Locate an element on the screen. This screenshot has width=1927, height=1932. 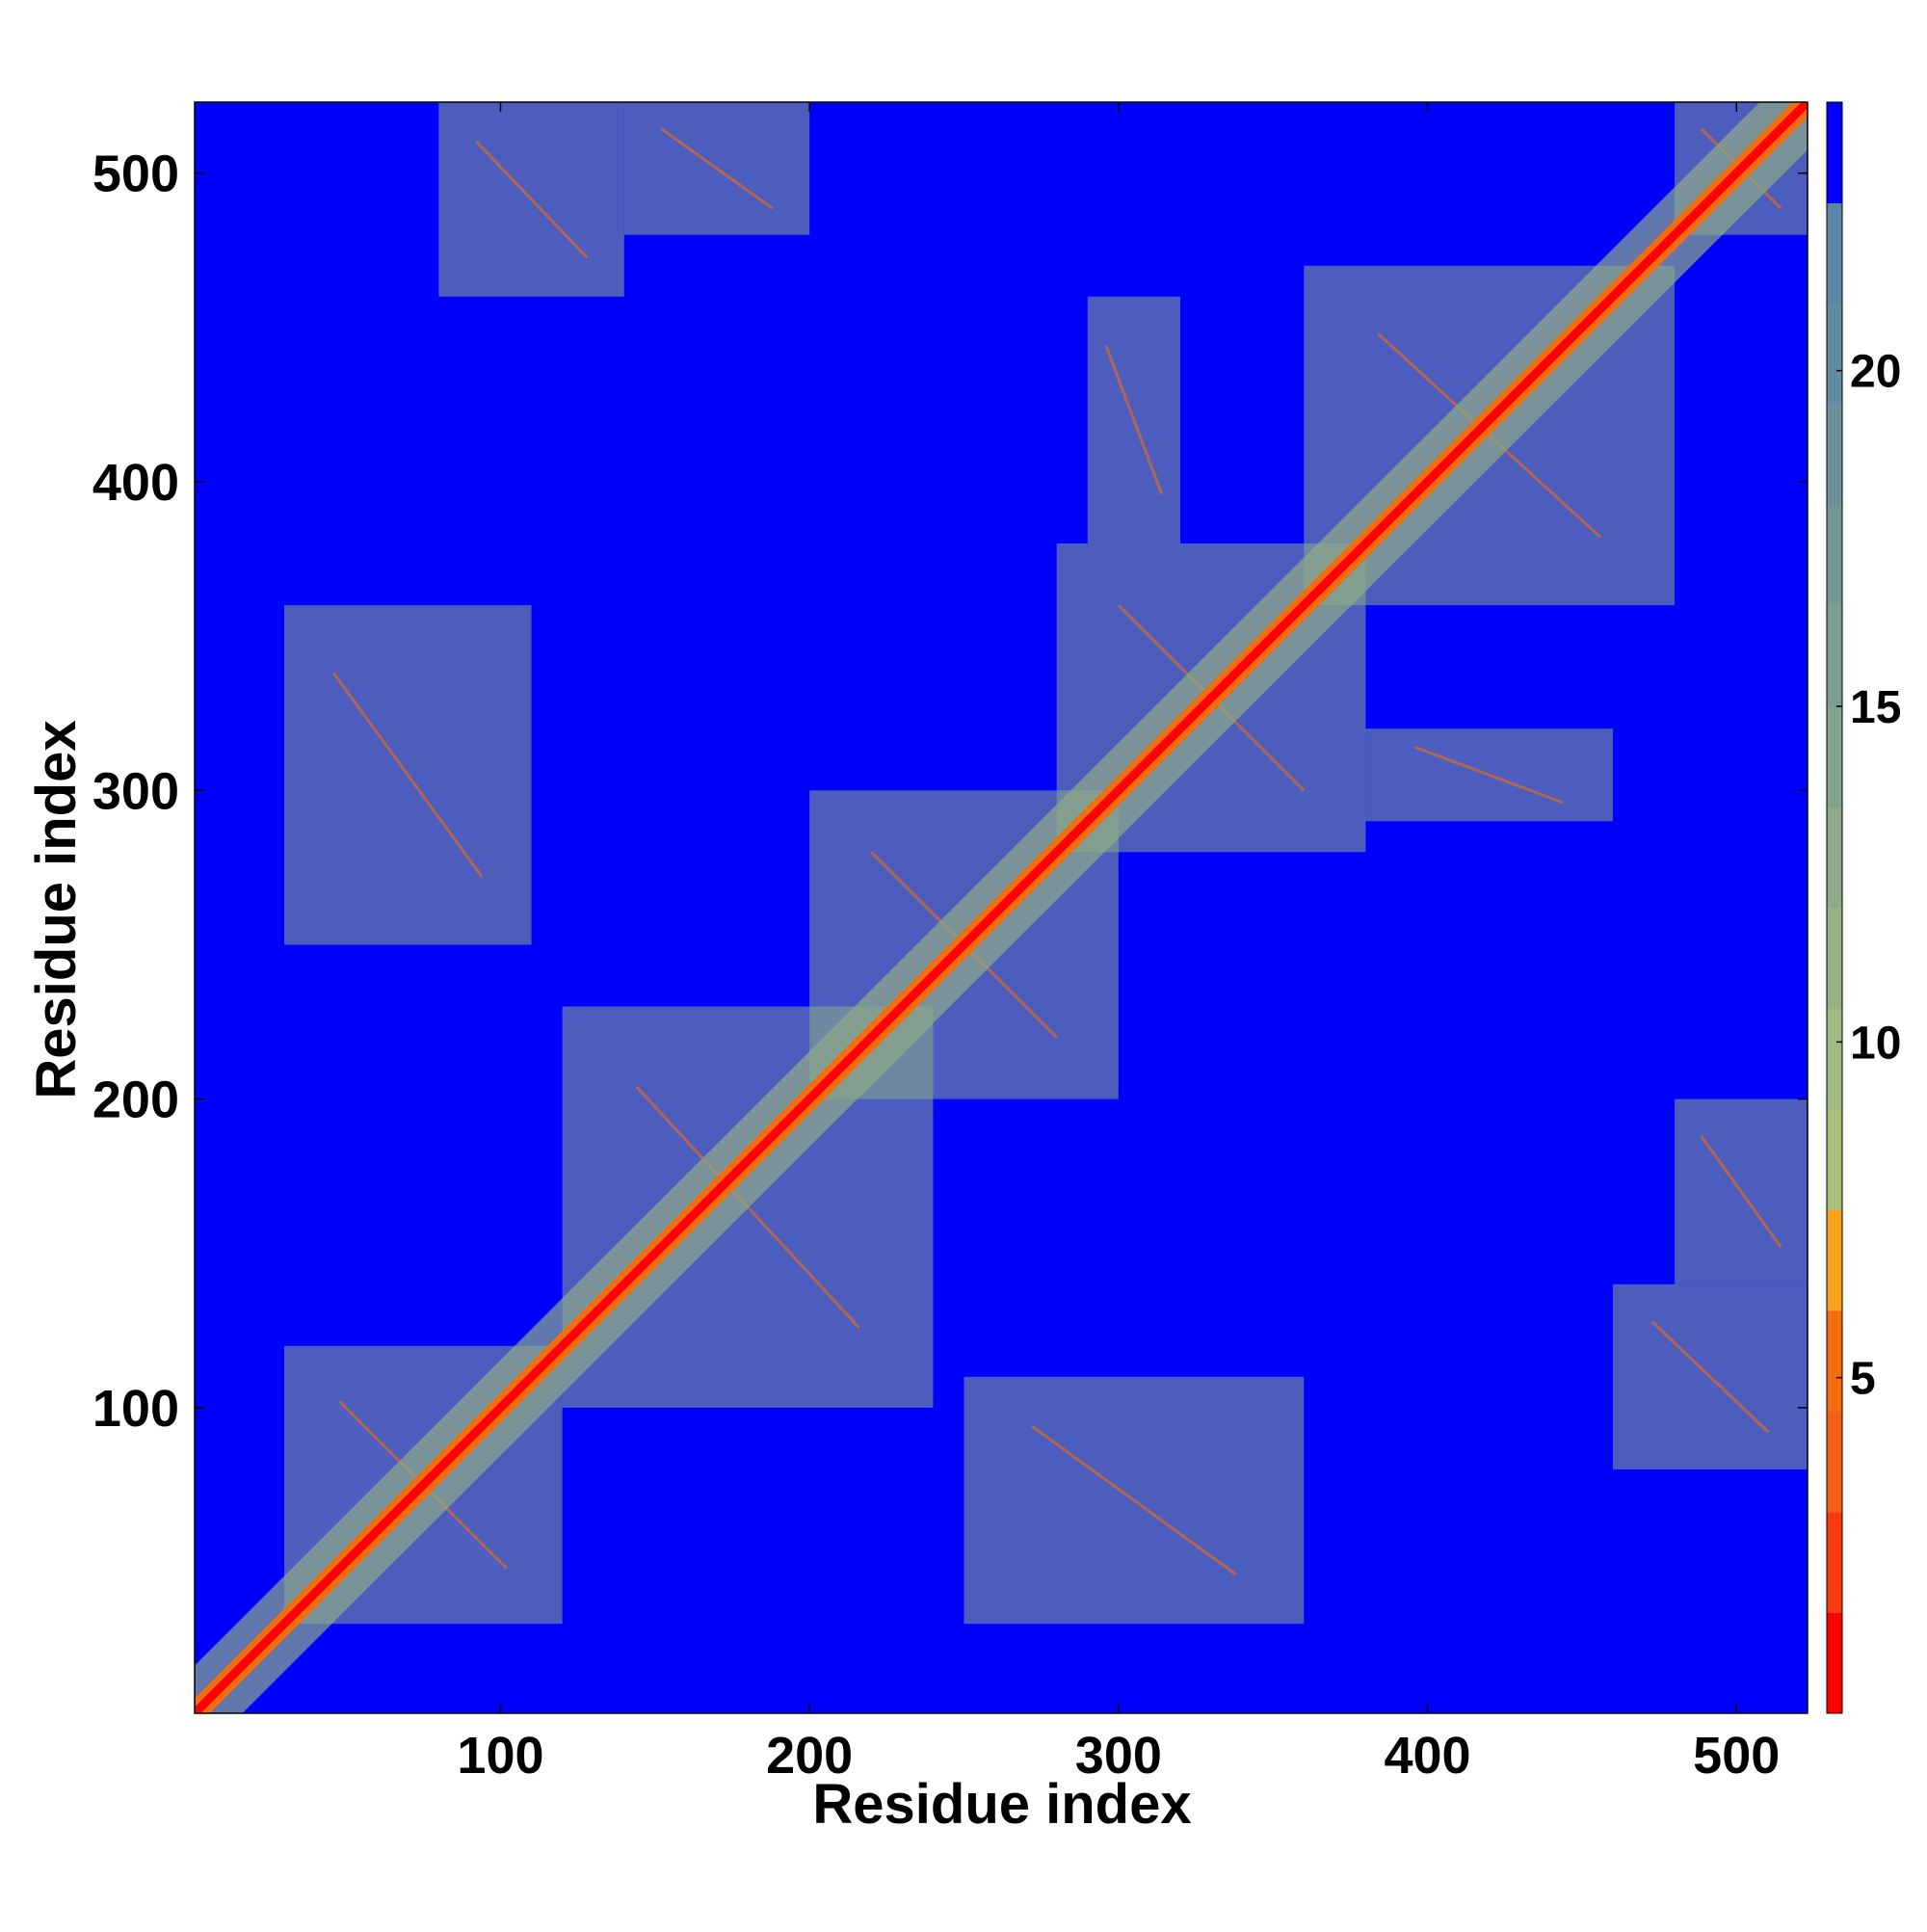
colorbar-tick-label-10: 10 is located at coordinates (1875, 1043).